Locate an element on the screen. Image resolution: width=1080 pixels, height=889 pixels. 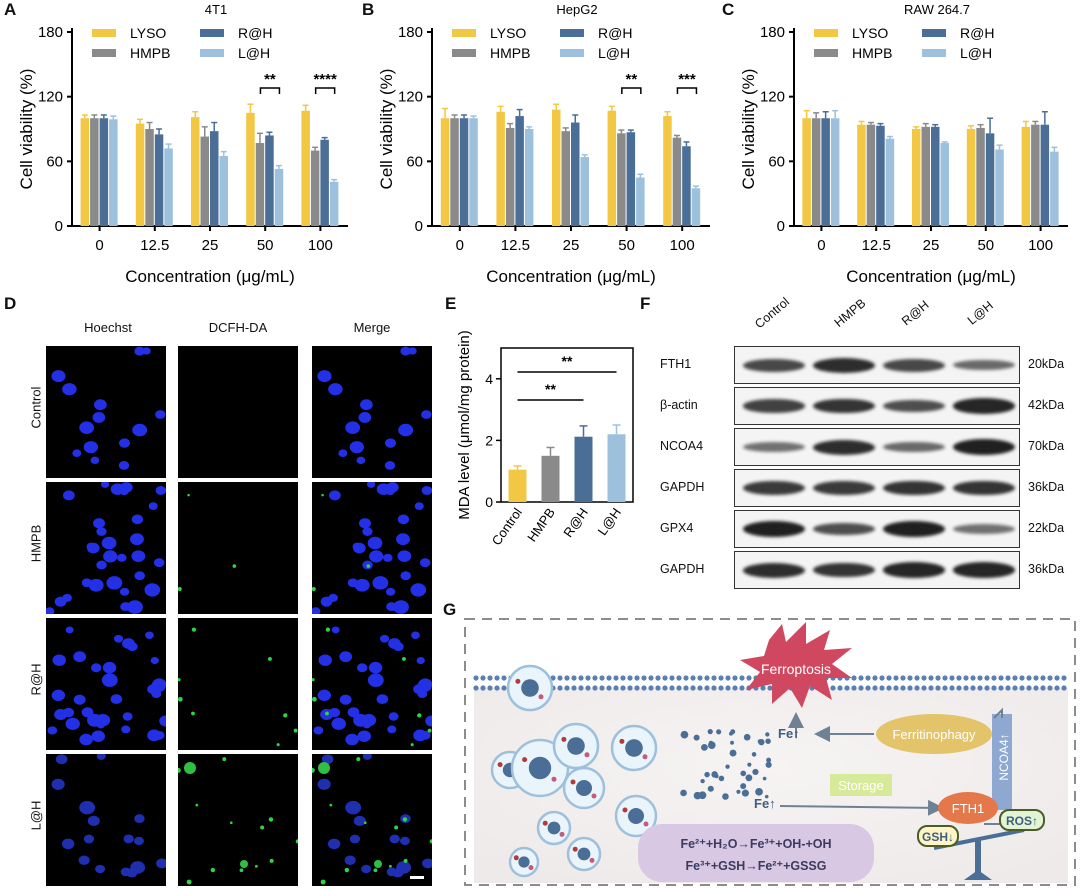
x-tick-label: 0 is located at coordinates (99, 245).